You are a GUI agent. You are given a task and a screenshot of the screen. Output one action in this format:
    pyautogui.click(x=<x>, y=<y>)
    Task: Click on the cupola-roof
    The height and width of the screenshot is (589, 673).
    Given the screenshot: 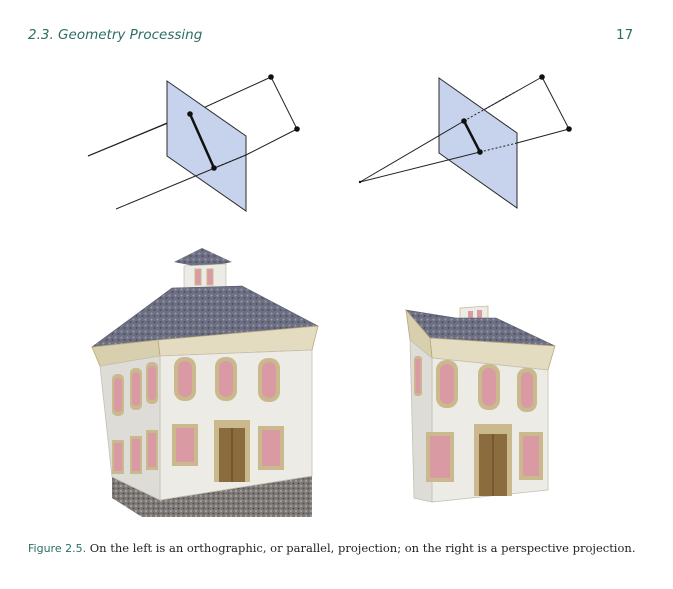 What is the action you would take?
    pyautogui.click(x=203, y=258)
    